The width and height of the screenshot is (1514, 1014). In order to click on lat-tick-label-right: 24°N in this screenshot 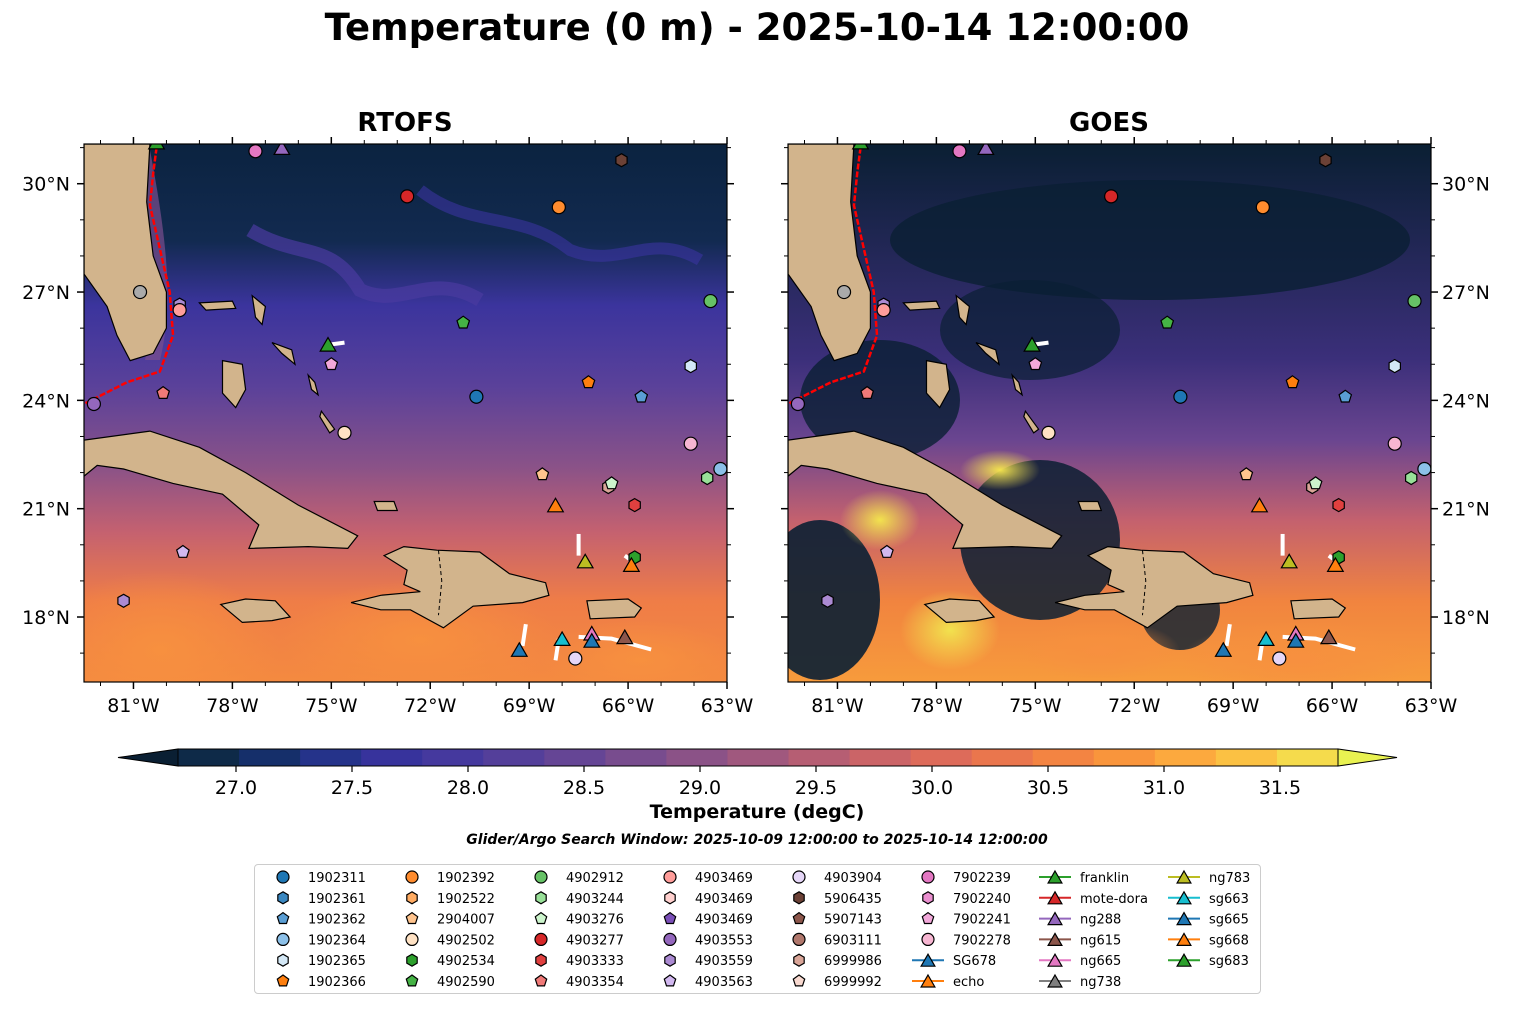, I will do `click(1466, 401)`.